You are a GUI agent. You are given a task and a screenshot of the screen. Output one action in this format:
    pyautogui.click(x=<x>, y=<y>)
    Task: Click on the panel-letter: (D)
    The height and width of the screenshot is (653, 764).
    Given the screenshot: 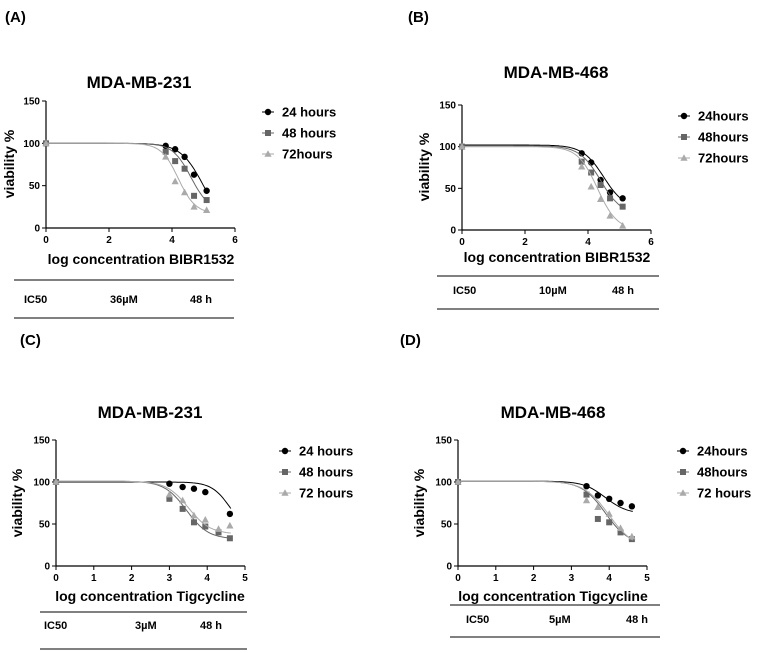 What is the action you would take?
    pyautogui.click(x=410, y=340)
    